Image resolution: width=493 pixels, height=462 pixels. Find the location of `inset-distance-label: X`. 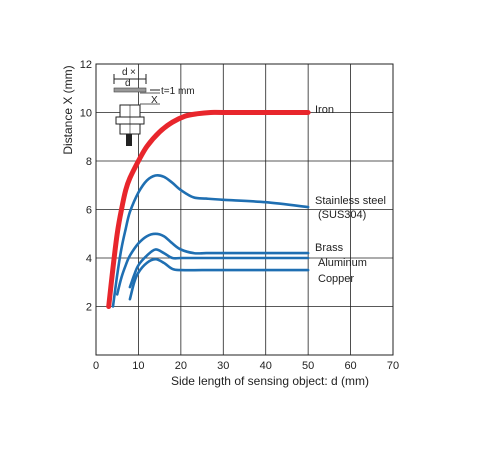

inset-distance-label: X is located at coordinates (154, 100).